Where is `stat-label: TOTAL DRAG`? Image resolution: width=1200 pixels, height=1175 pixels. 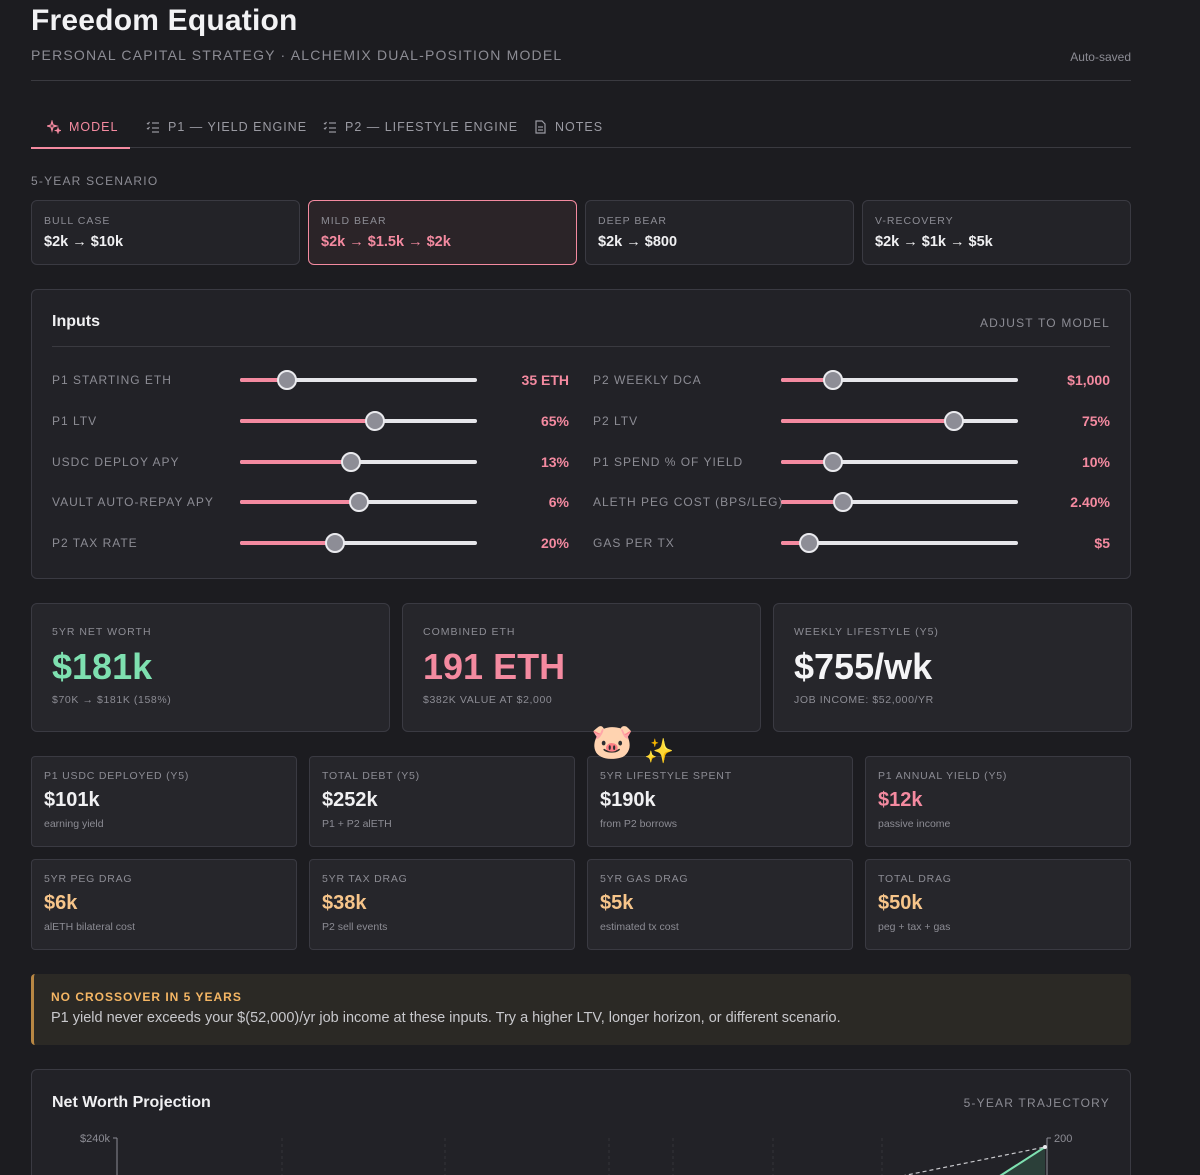 stat-label: TOTAL DRAG is located at coordinates (915, 879).